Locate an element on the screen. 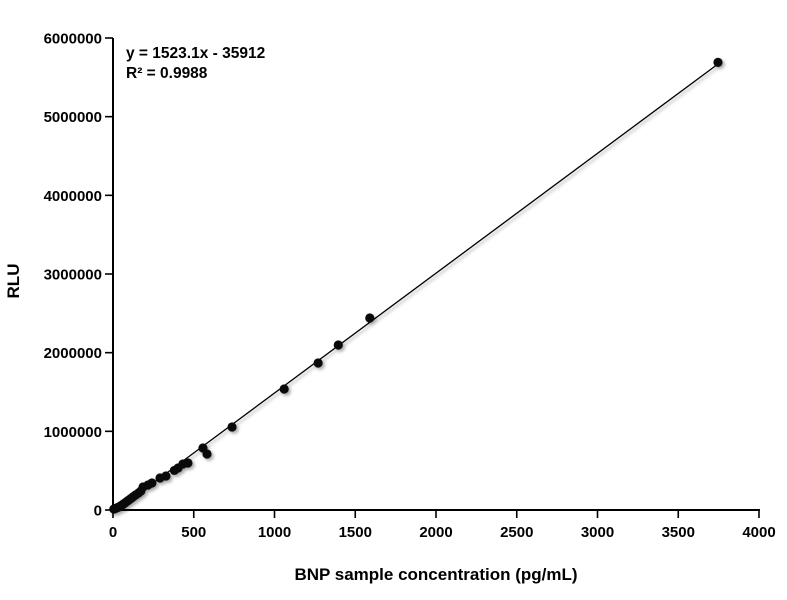 The image size is (787, 600). x-tick-label: 1000 is located at coordinates (274, 532).